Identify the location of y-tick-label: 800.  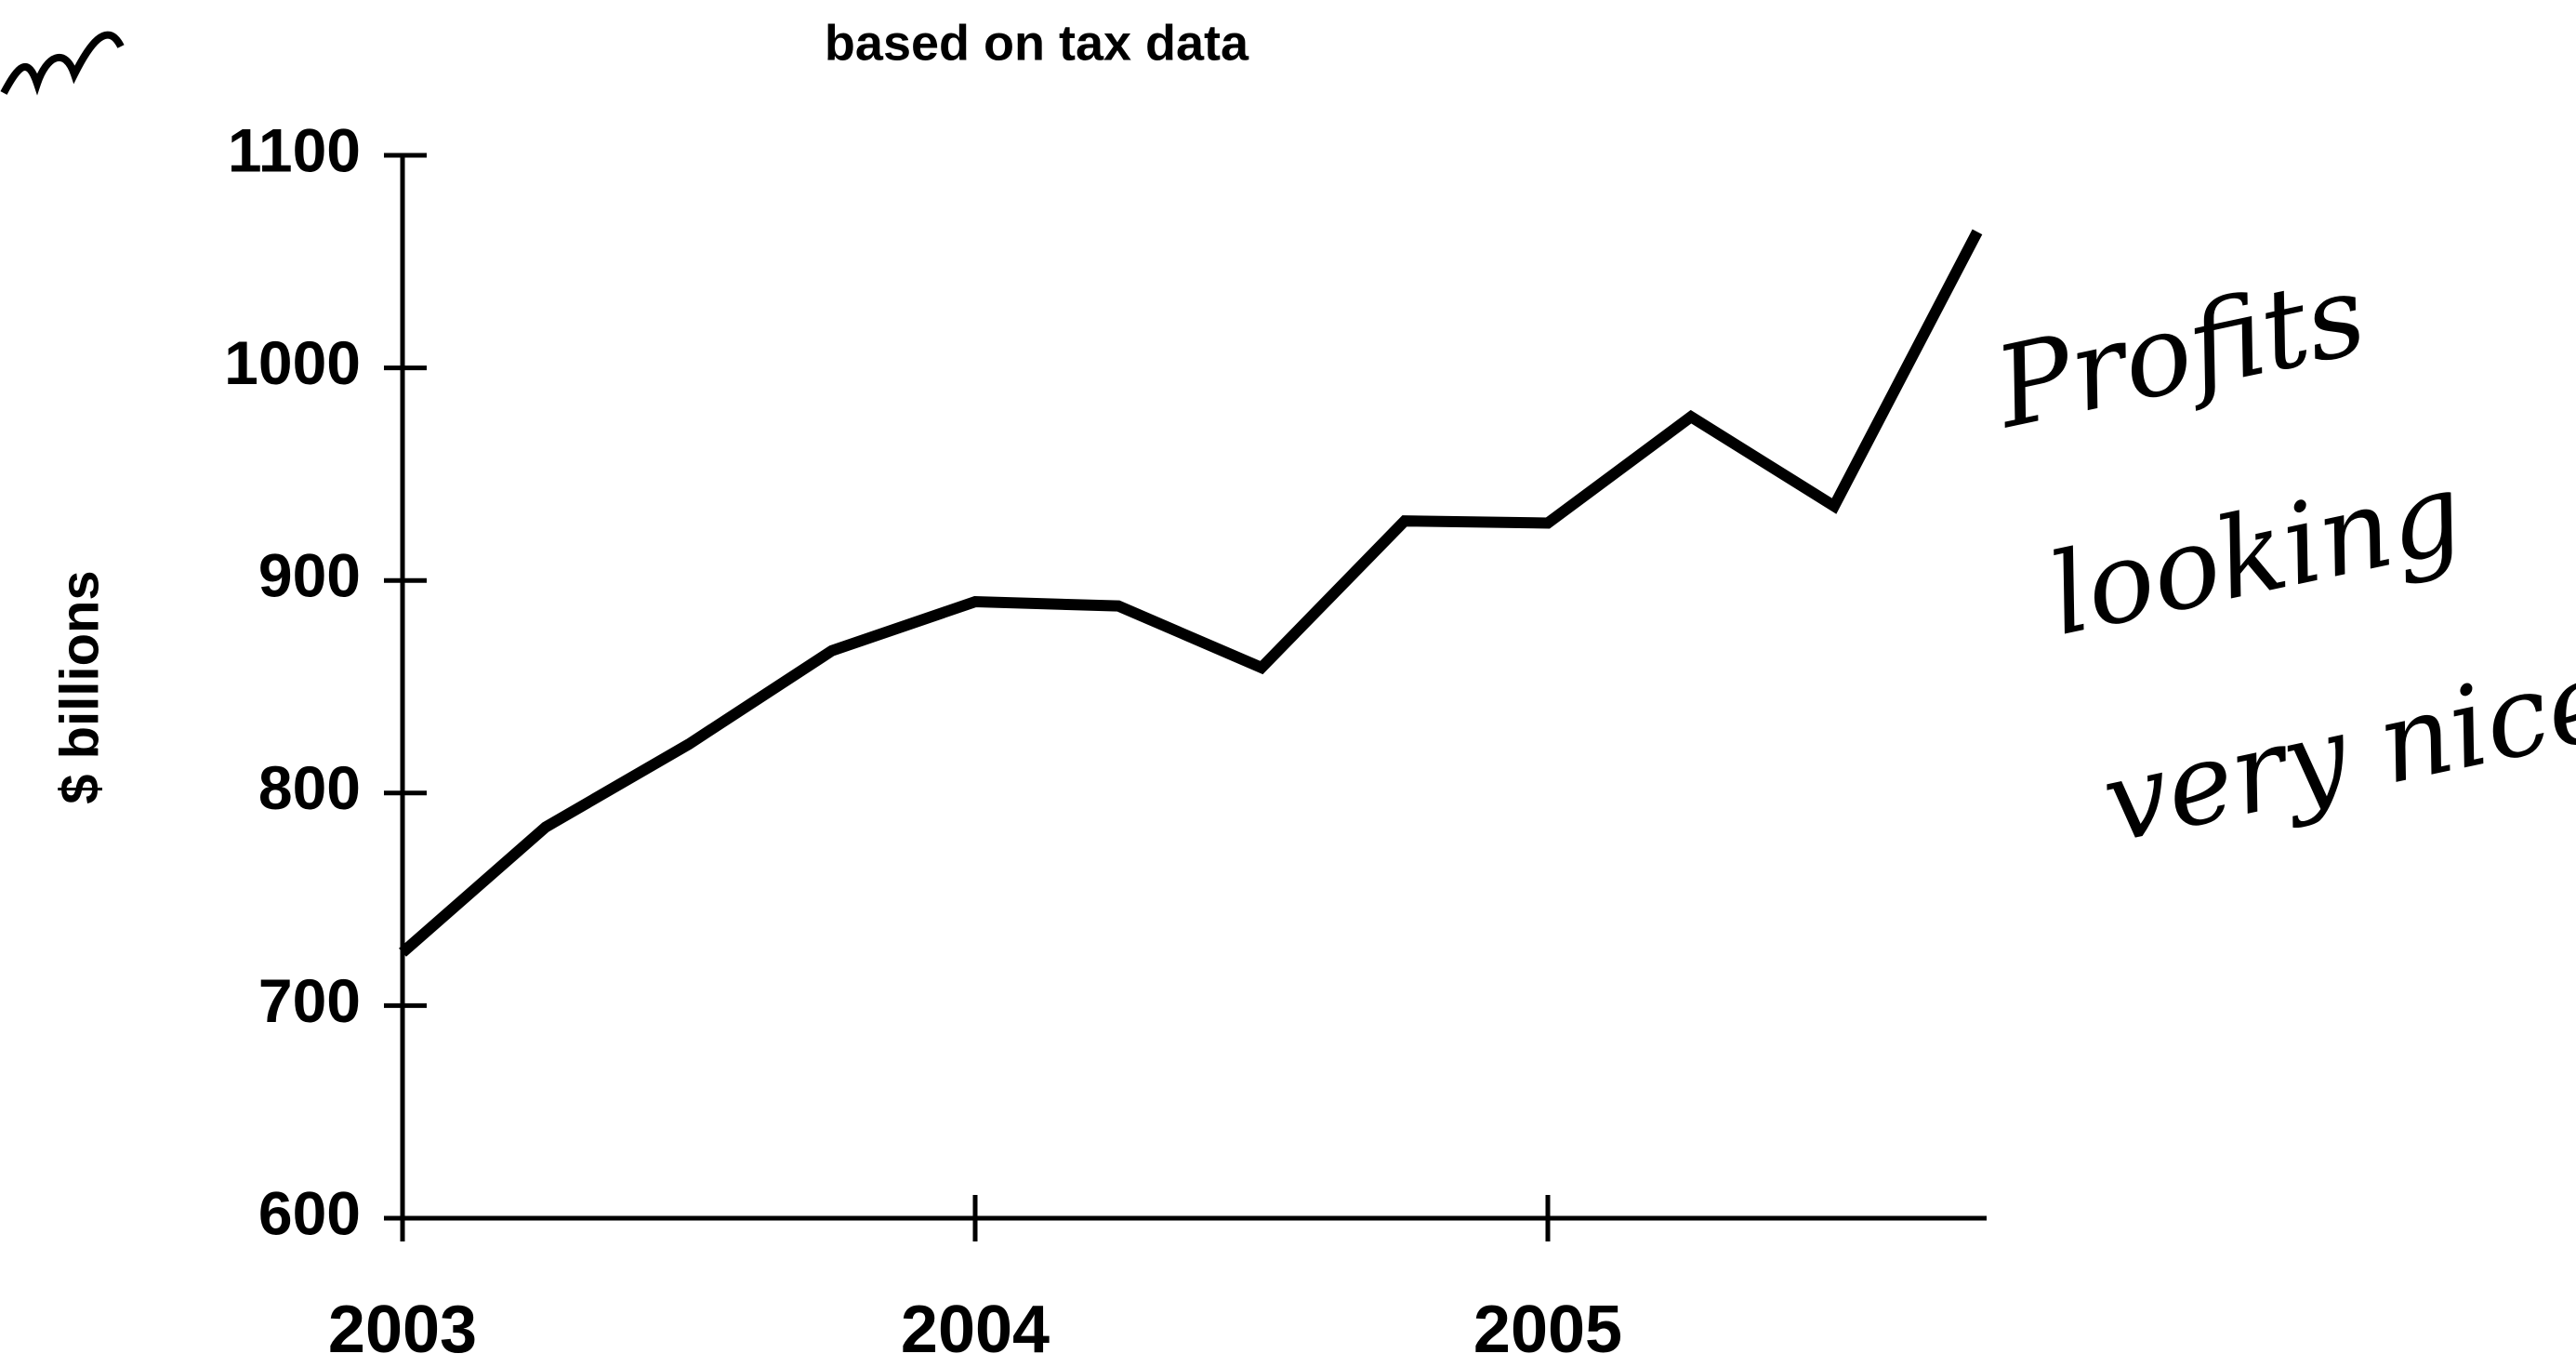
(309, 787).